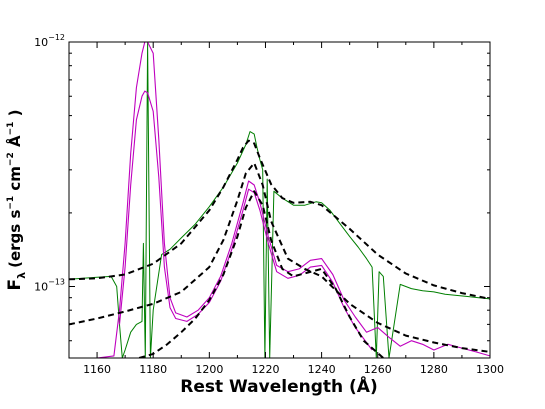 This screenshot has width=545, height=409. Describe the element at coordinates (11, 129) in the screenshot. I see `y-axis-title-exp3: −1` at that location.